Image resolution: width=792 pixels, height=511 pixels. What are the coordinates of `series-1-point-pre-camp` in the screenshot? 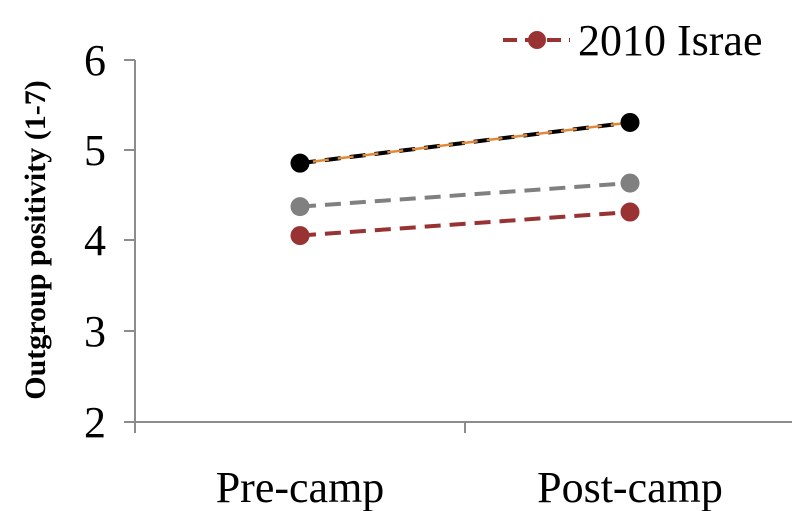 It's located at (300, 163).